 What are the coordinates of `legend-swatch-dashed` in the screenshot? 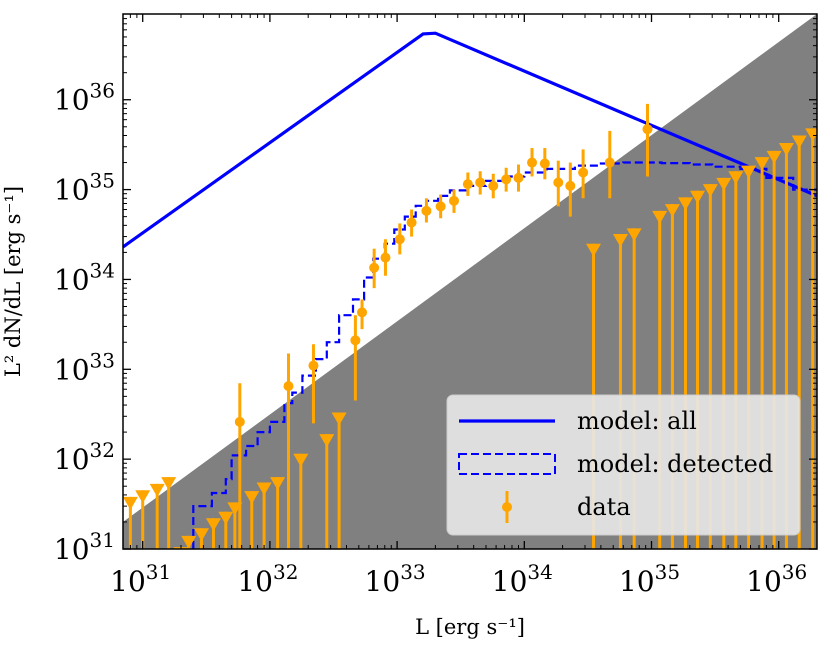 It's located at (507, 464).